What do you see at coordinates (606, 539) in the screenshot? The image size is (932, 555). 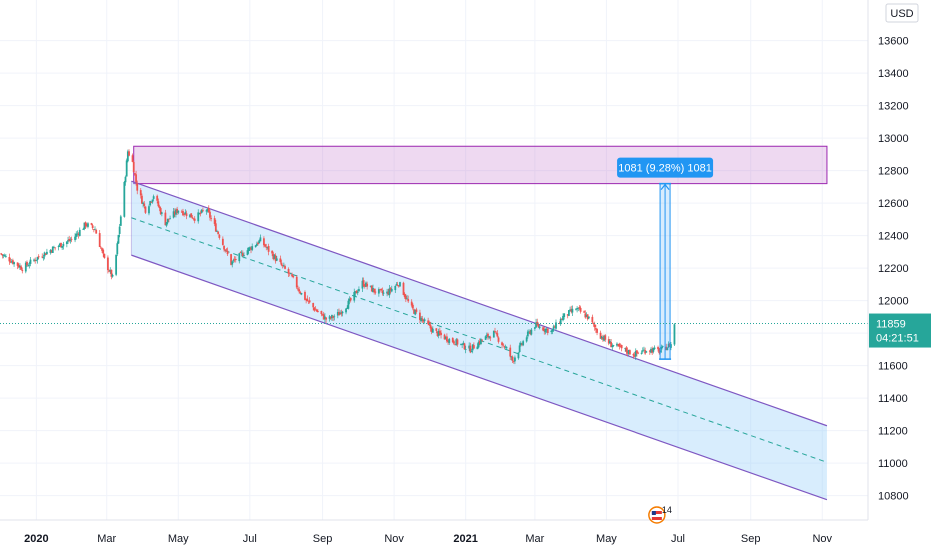 I see `time-tick-label: May` at bounding box center [606, 539].